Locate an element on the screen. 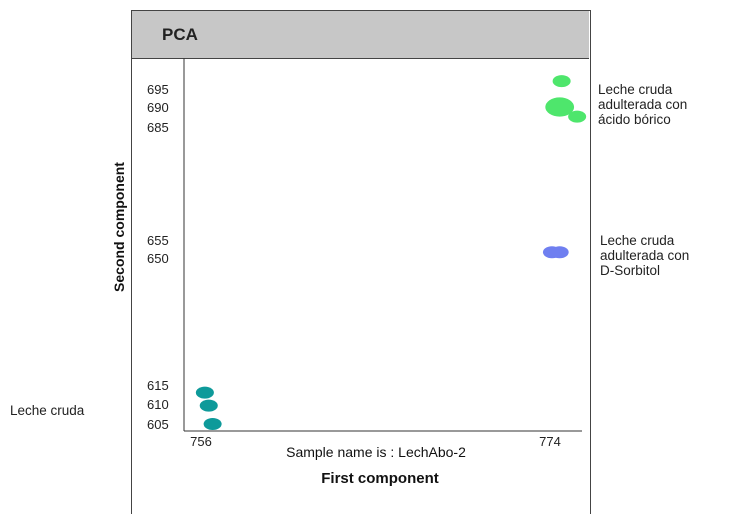 This screenshot has height=514, width=741. y-tick-label: 650 is located at coordinates (158, 258).